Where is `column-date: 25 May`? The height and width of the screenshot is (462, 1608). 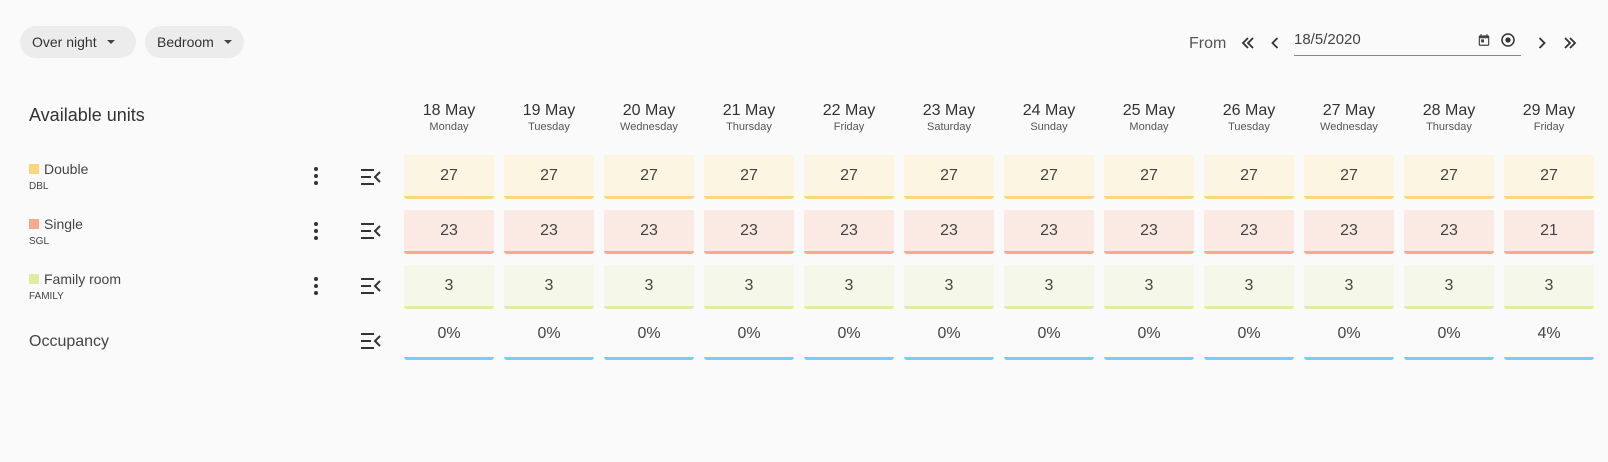 column-date: 25 May is located at coordinates (1149, 110).